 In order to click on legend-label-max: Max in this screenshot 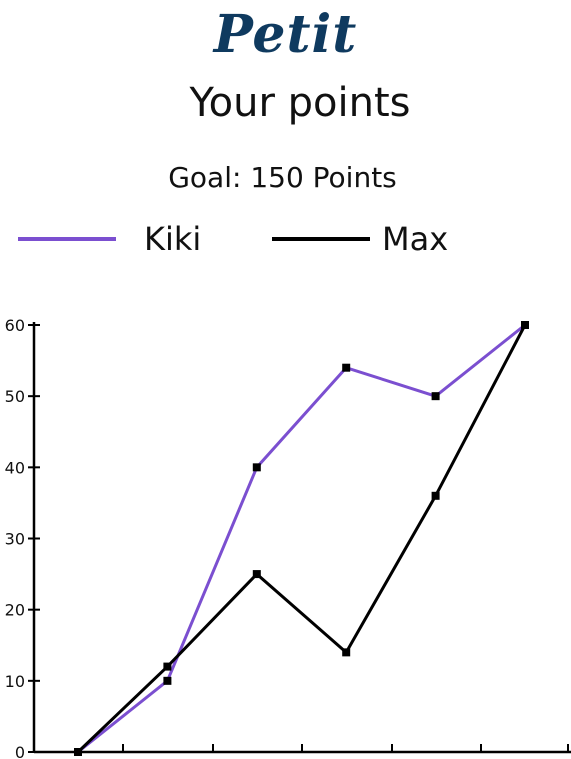, I will do `click(415, 239)`.